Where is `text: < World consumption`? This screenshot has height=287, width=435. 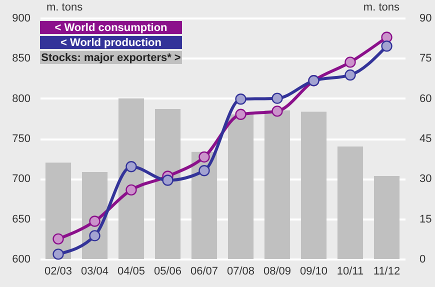
text: < World consumption is located at coordinates (111, 28).